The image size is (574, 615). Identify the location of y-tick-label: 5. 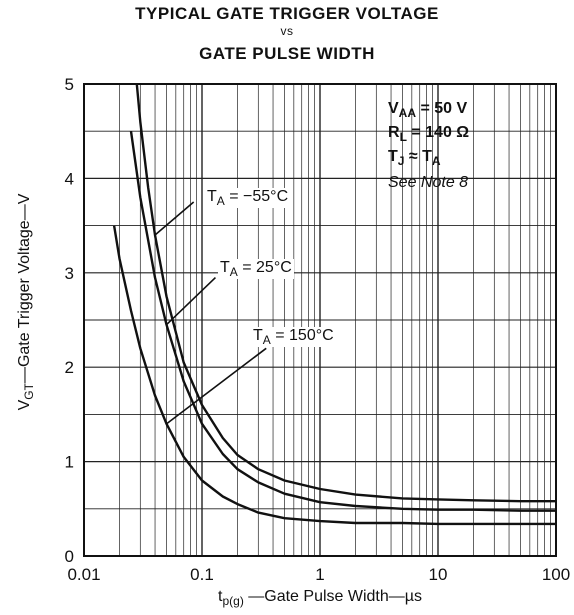
(69, 84).